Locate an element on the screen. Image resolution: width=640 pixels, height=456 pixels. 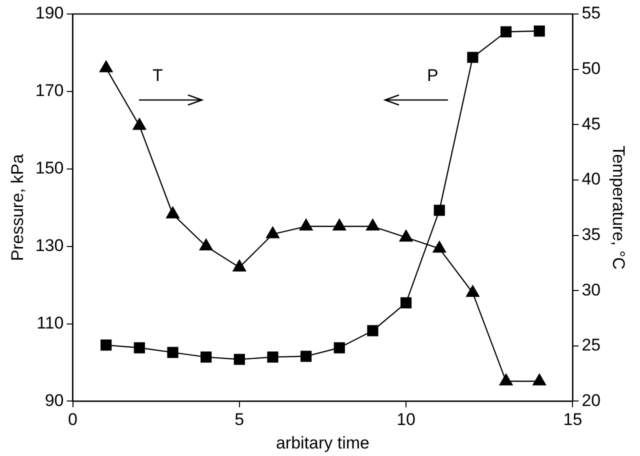
x-tick-label: 10 is located at coordinates (406, 420).